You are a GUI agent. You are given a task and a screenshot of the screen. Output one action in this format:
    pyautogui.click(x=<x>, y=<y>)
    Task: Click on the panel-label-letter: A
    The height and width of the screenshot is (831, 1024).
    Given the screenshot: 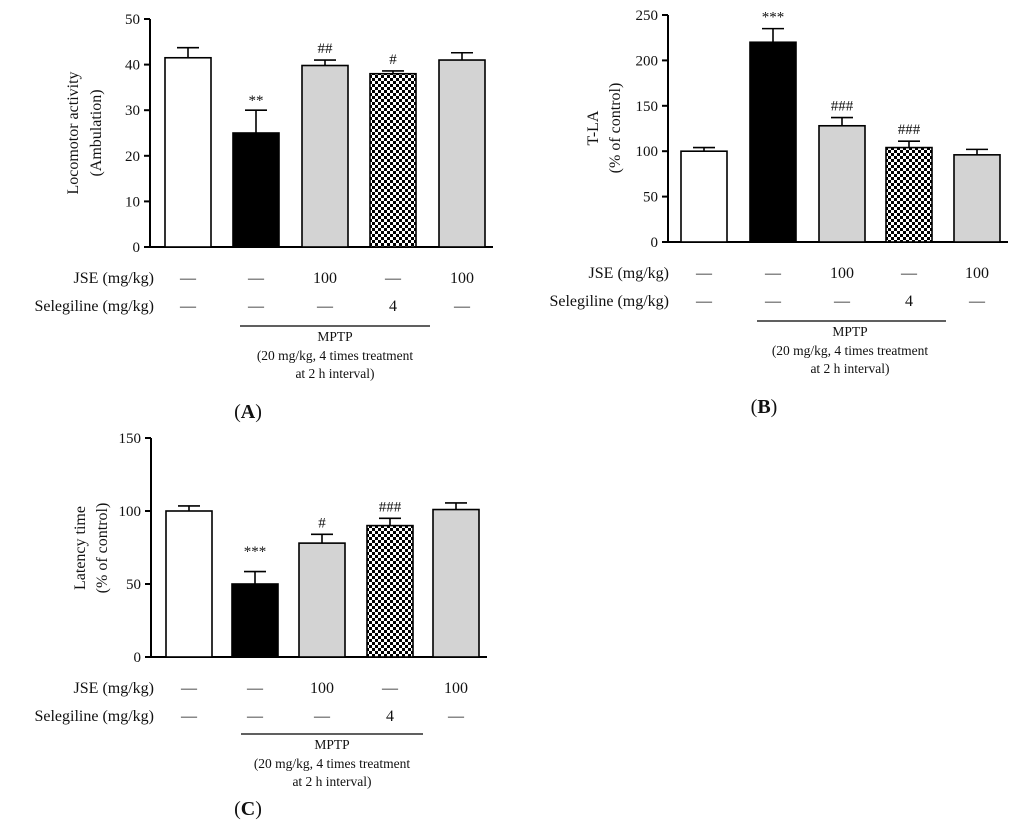 What is the action you would take?
    pyautogui.click(x=248, y=412)
    